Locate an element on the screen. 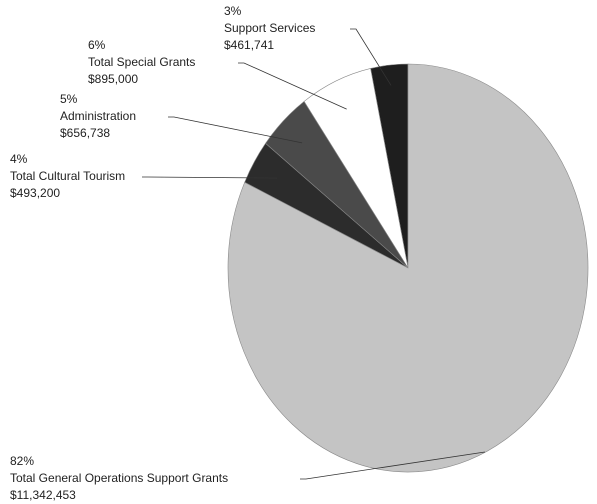  percent-label: 5% is located at coordinates (69, 99).